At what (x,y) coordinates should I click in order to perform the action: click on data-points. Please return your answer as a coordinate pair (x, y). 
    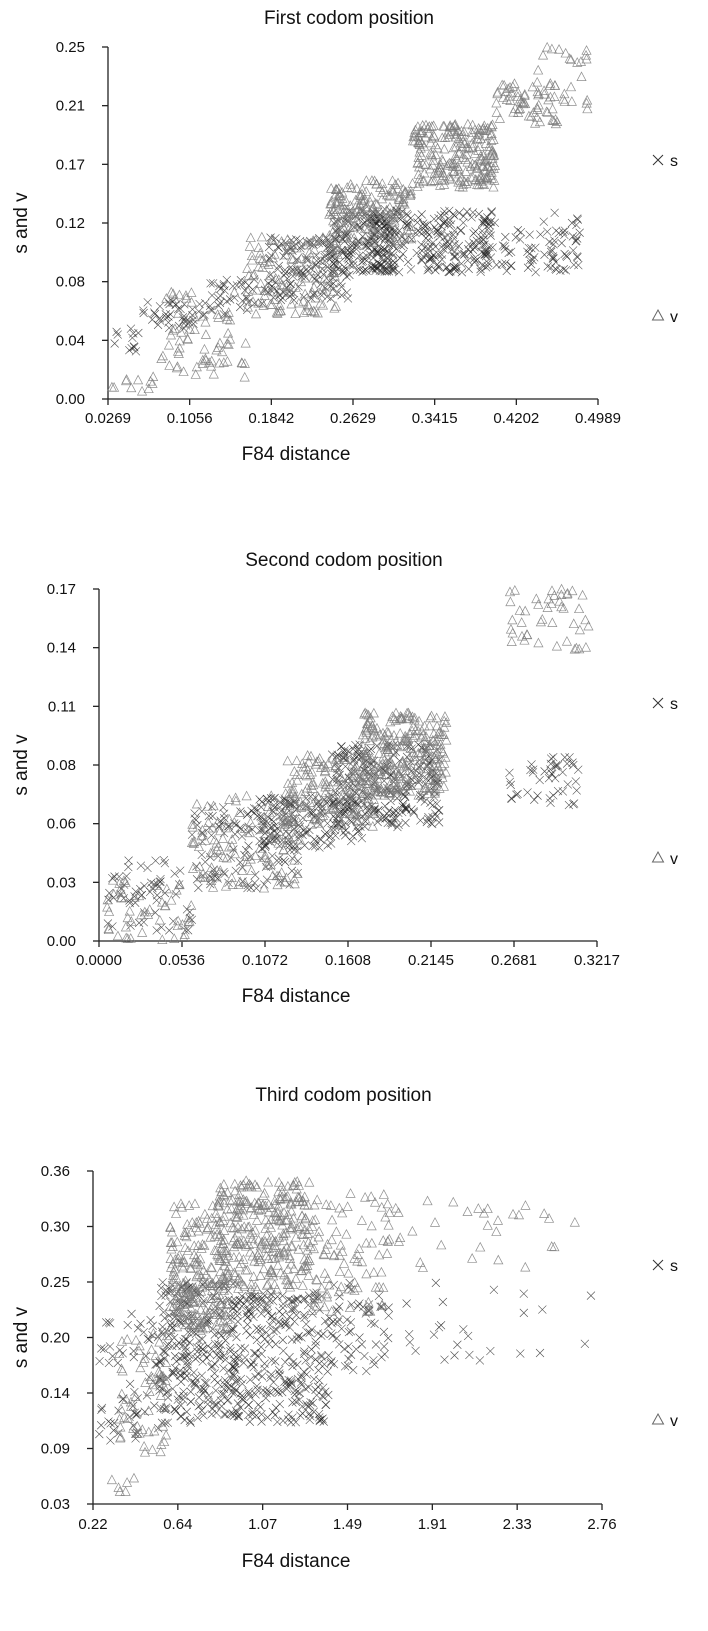
    Looking at the image, I should click on (345, 1335).